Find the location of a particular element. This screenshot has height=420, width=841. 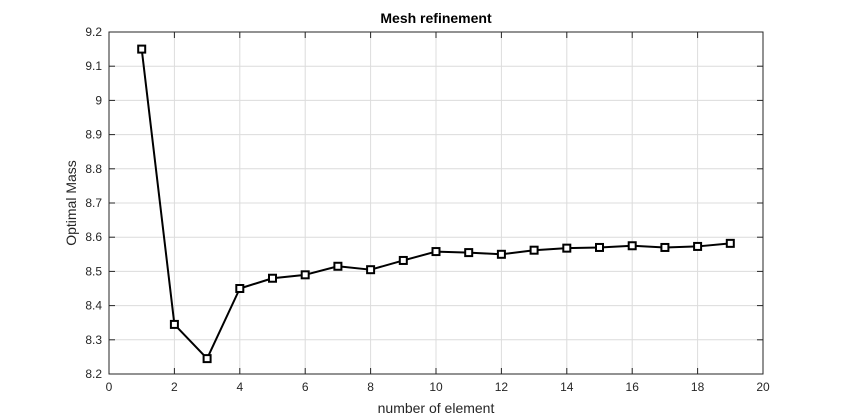

y-tick-label: 8.9 is located at coordinates (93, 135).